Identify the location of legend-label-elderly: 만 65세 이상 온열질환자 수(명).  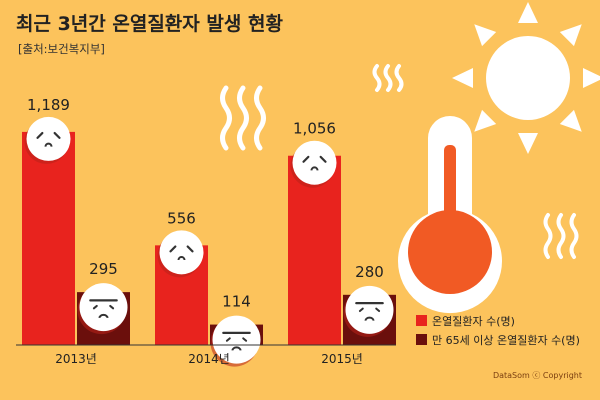
(506, 340).